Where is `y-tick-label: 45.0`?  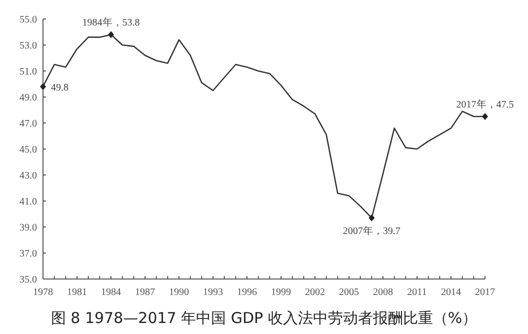 y-tick-label: 45.0 is located at coordinates (28, 150).